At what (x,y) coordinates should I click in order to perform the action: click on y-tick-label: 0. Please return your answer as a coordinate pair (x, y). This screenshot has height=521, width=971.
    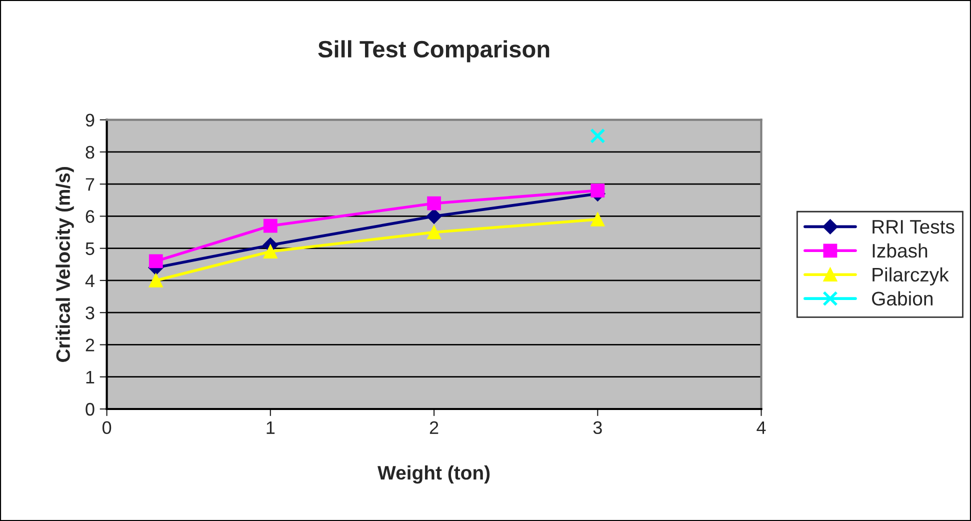
    Looking at the image, I should click on (90, 409).